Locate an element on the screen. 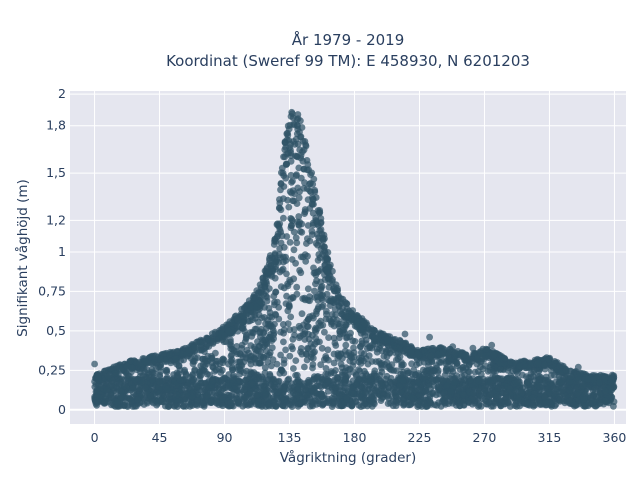 The height and width of the screenshot is (484, 640). y-tick-labels: 0 0,25 0,5 0,75 1 1,2 1,5 1,8 2 is located at coordinates (52, 251).